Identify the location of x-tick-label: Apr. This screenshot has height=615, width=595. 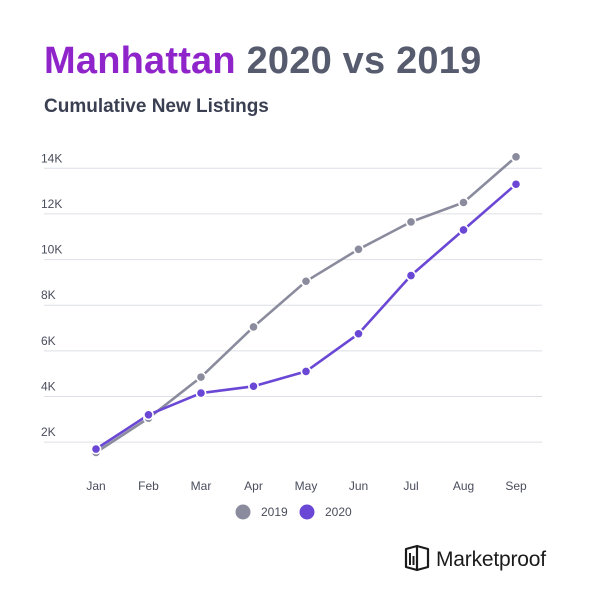
(253, 486).